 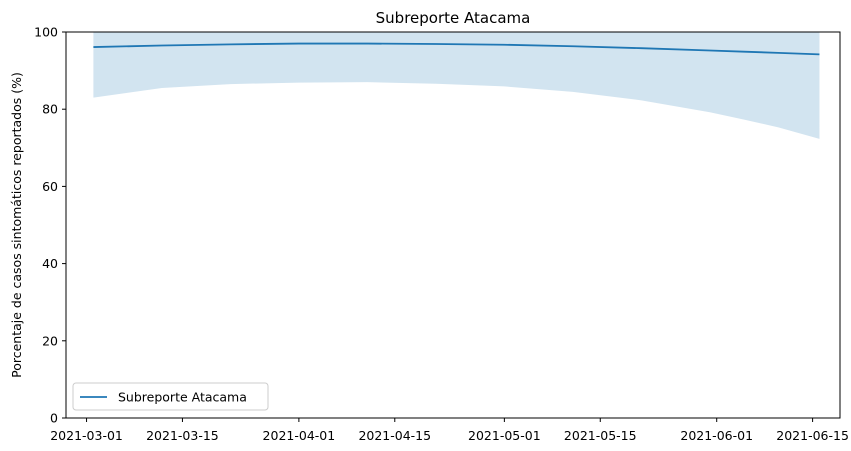 What do you see at coordinates (812, 435) in the screenshot?
I see `x-tick-label: 2021-06-15` at bounding box center [812, 435].